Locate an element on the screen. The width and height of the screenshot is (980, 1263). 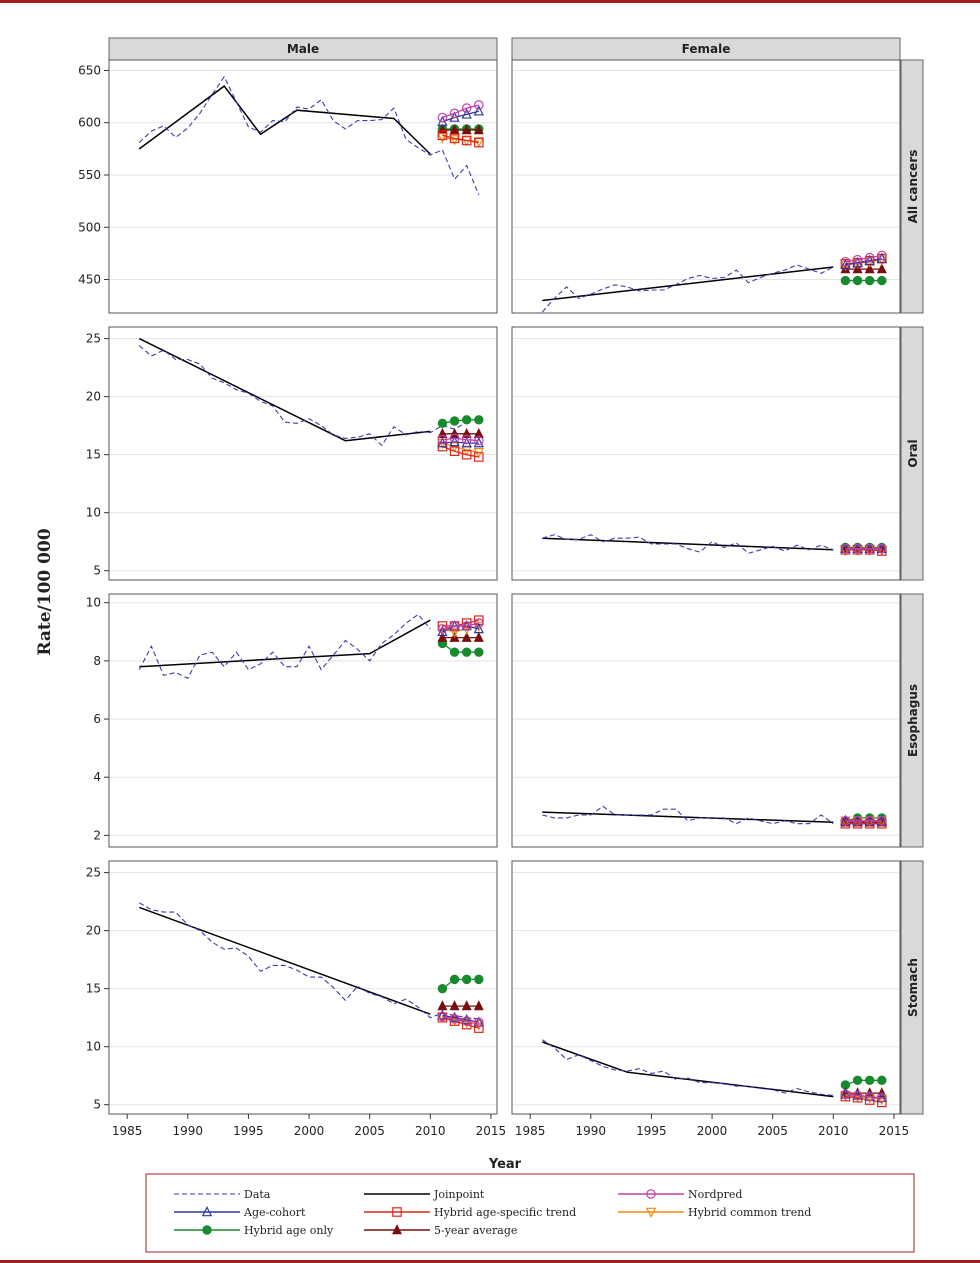
y-tick-label: 450 is located at coordinates (89, 280).